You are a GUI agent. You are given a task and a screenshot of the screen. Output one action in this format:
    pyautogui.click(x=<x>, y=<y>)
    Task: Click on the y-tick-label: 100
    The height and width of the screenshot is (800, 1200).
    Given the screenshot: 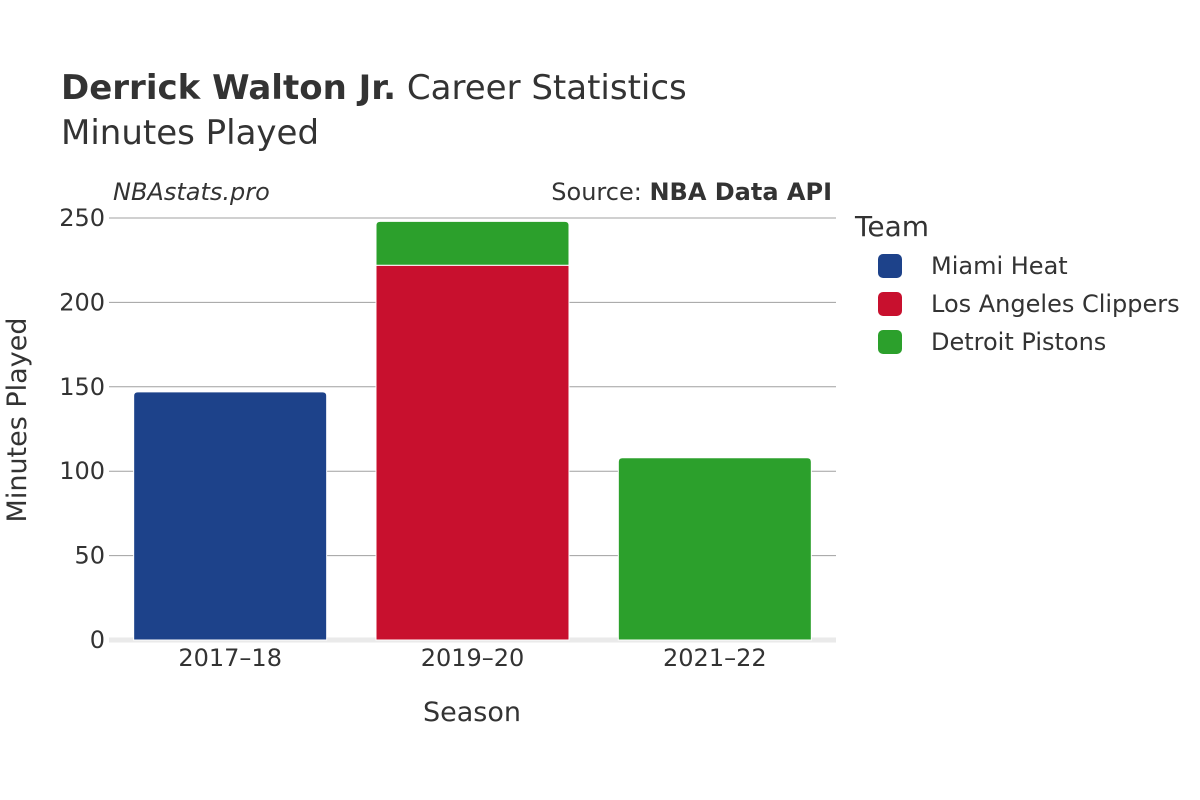 What is the action you would take?
    pyautogui.click(x=82, y=471)
    